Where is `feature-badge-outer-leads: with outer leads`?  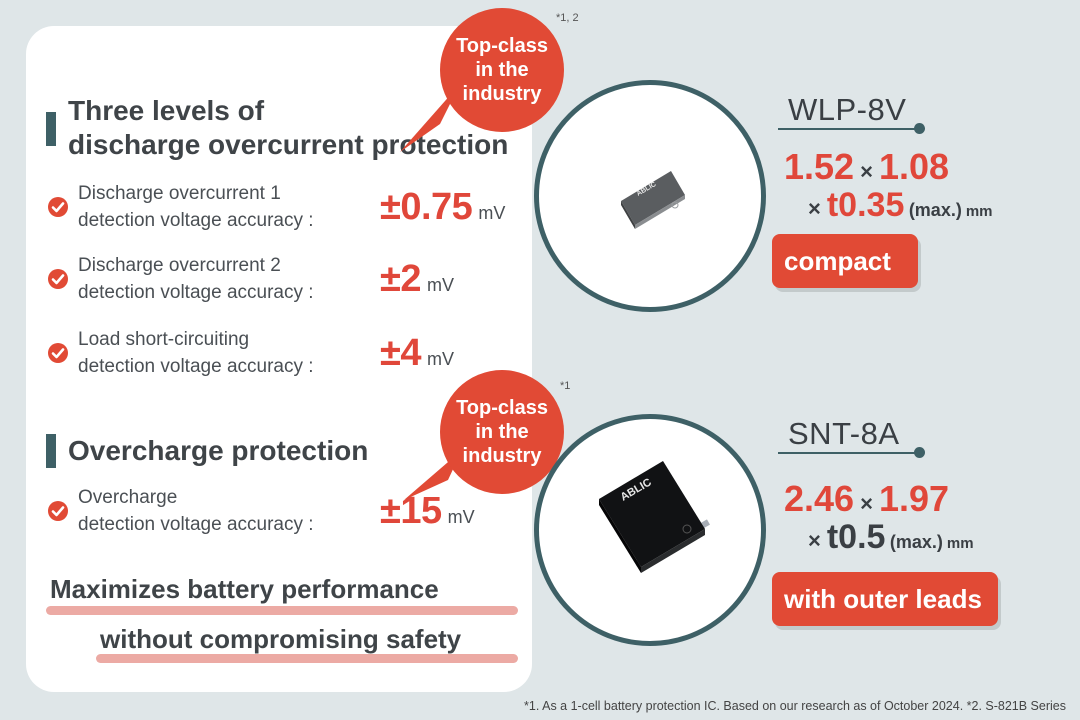 feature-badge-outer-leads: with outer leads is located at coordinates (885, 599).